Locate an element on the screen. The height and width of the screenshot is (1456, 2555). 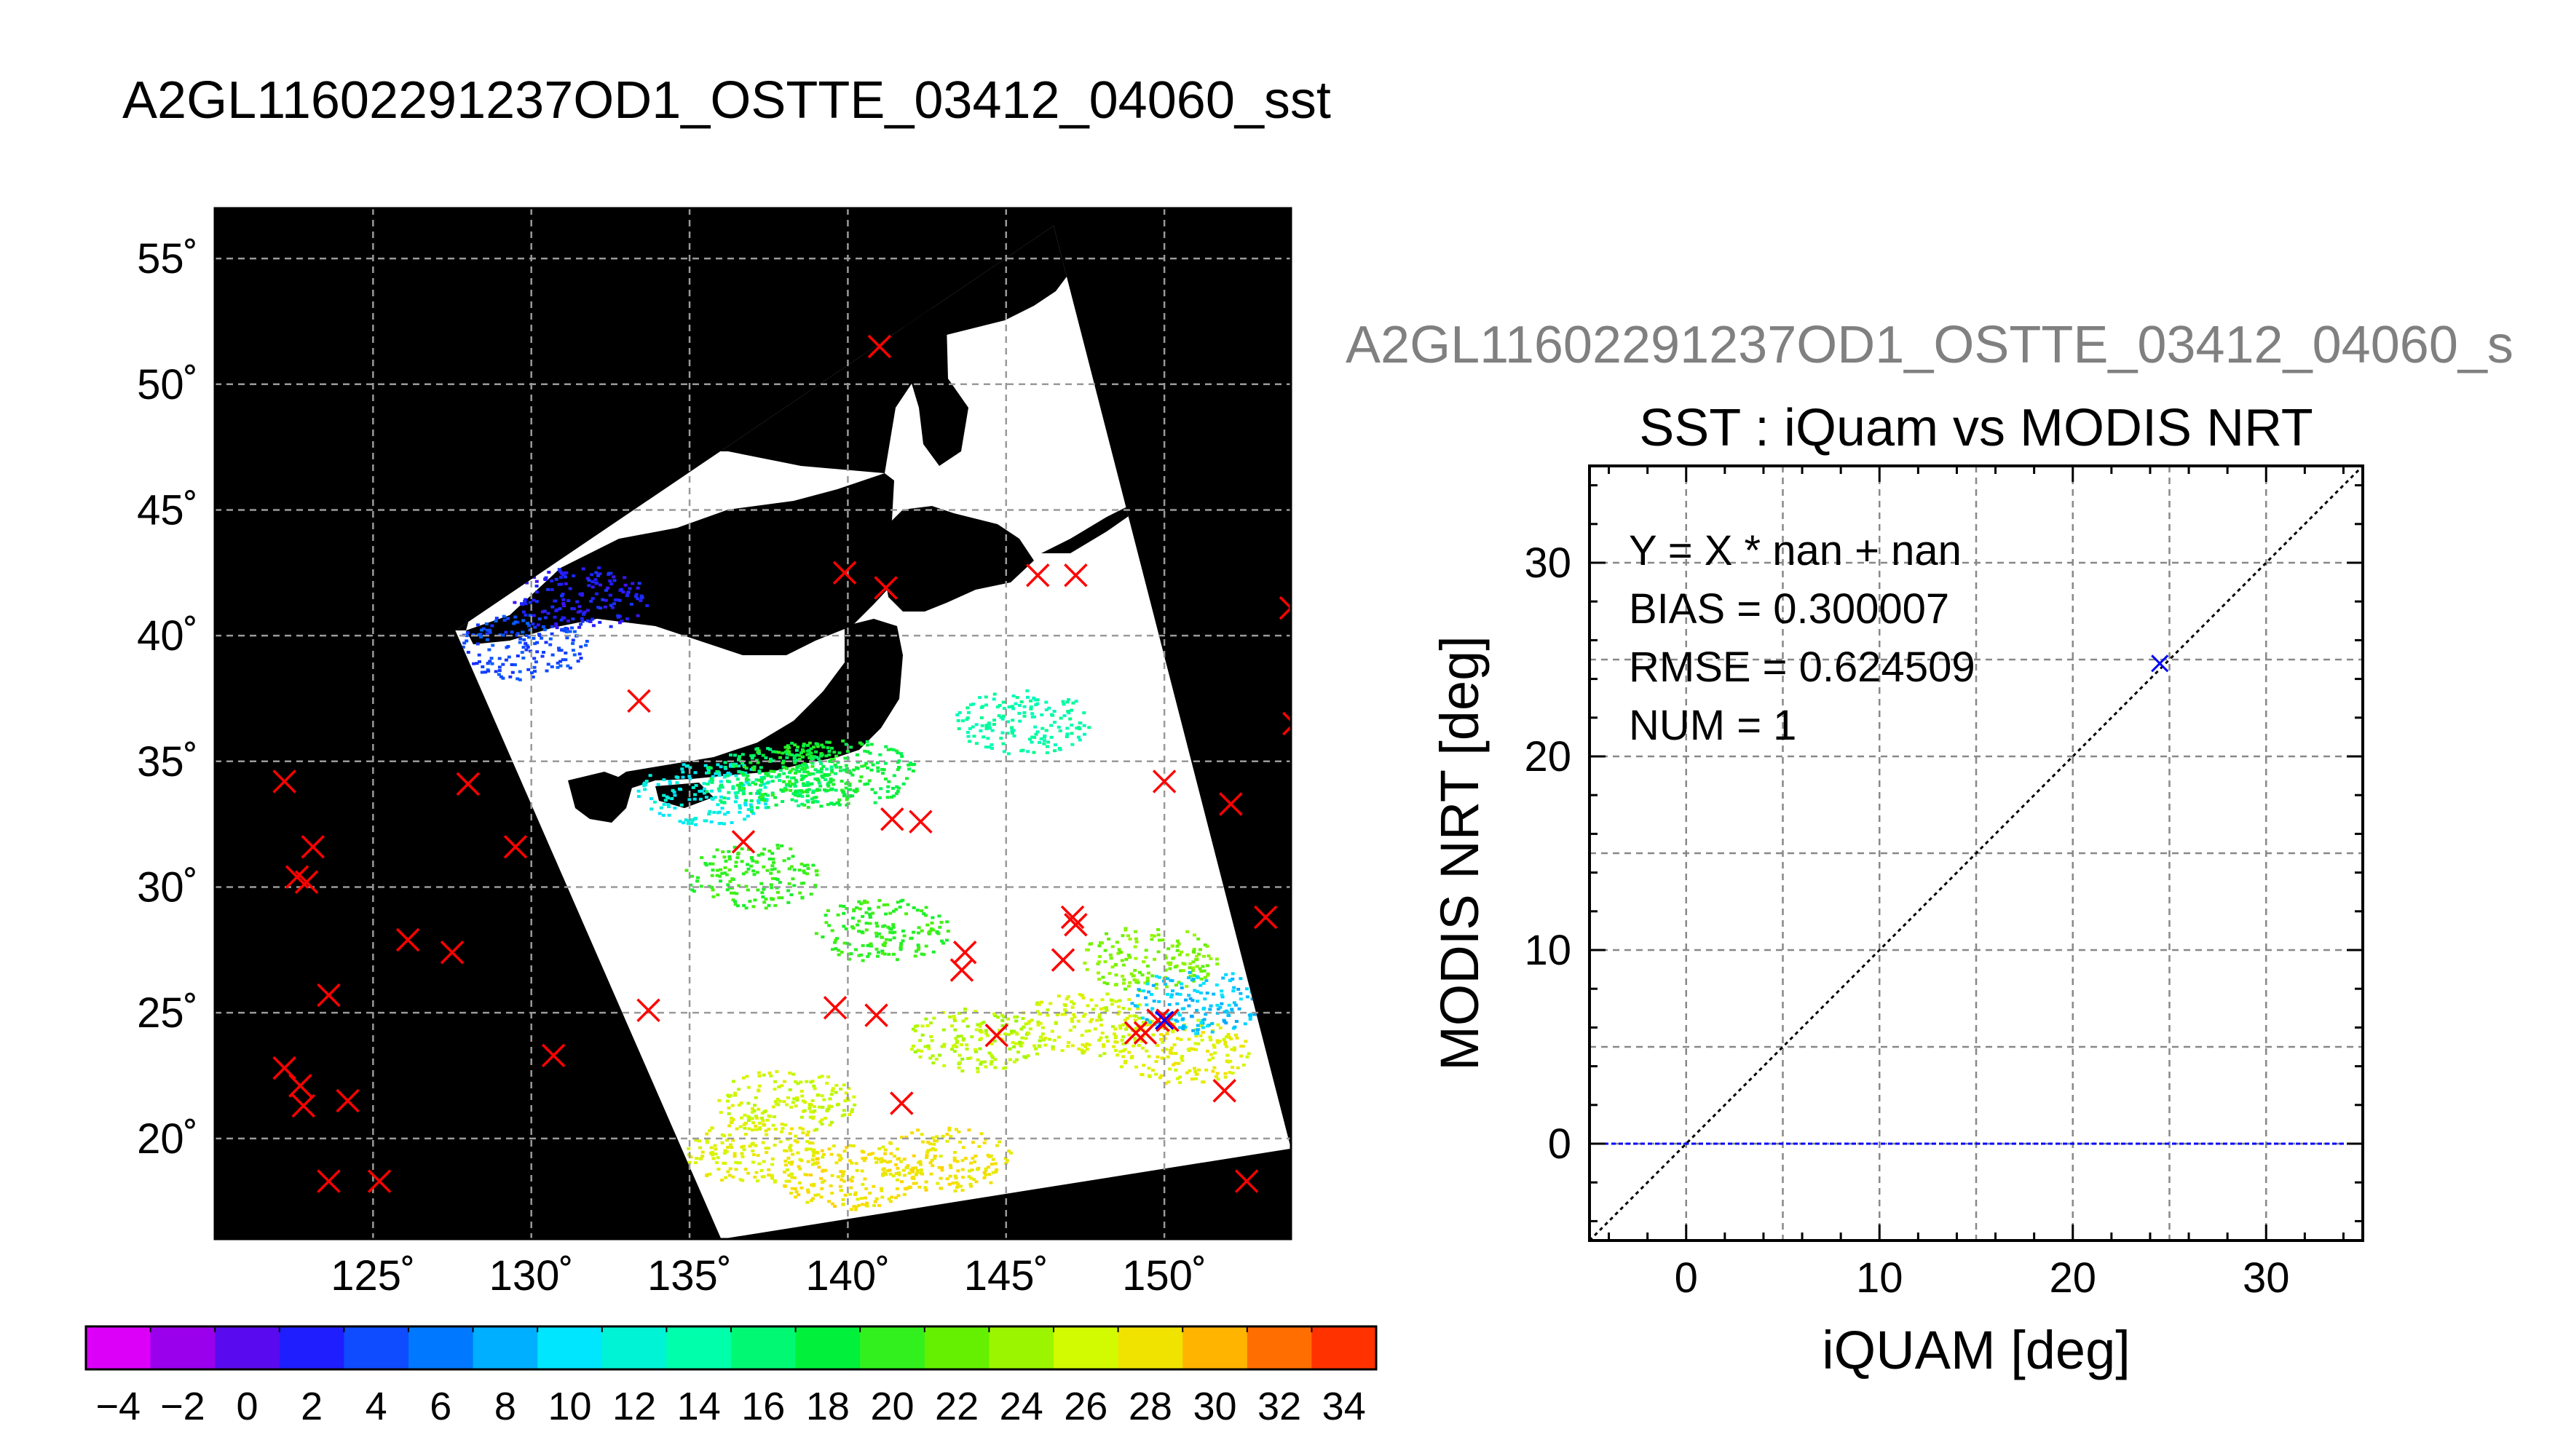
scatter-y-tick-label: 30 is located at coordinates (1547, 563).